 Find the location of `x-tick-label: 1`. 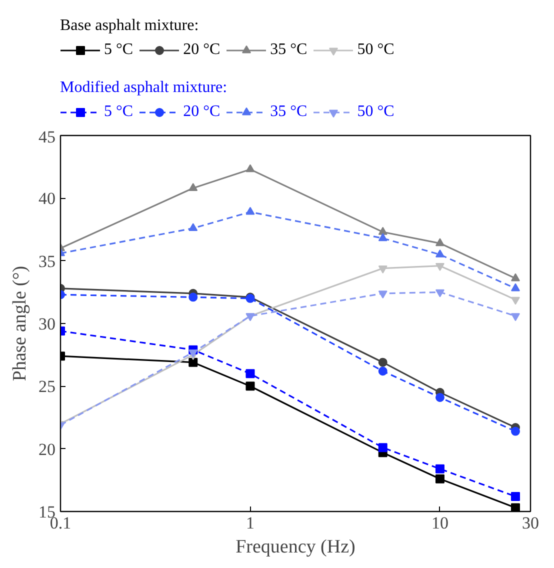

x-tick-label: 1 is located at coordinates (250, 523).